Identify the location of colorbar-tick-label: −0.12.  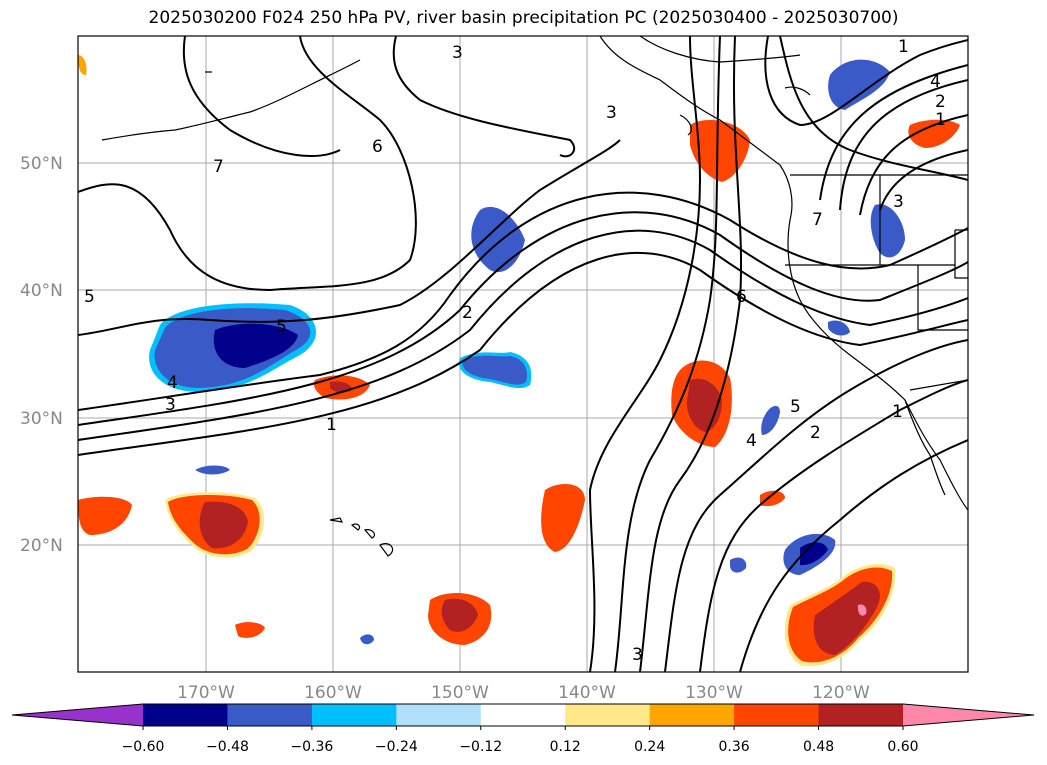
(480, 747).